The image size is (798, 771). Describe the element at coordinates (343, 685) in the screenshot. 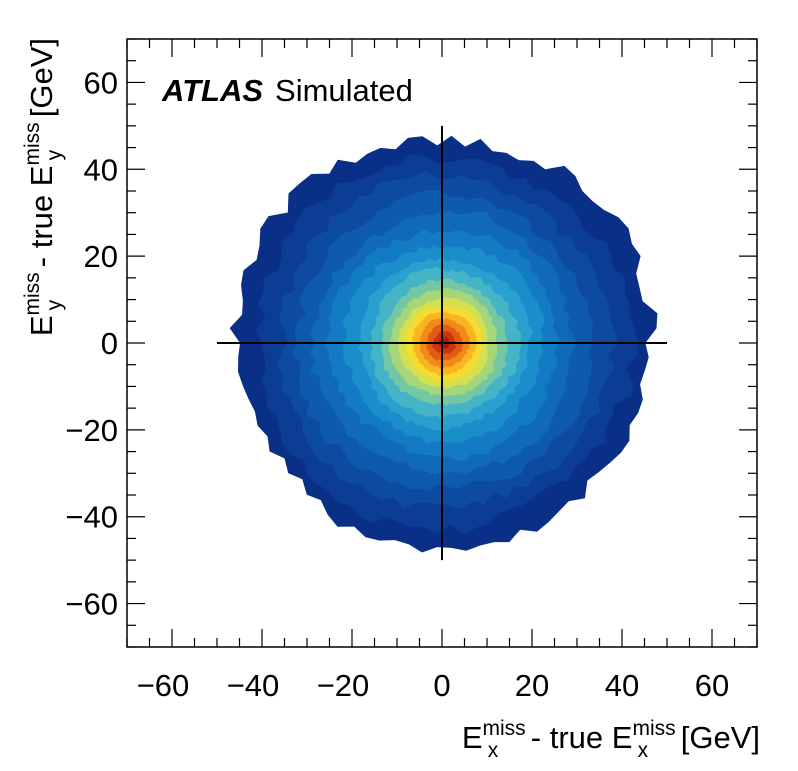

I see `x-tick-label: −20` at that location.